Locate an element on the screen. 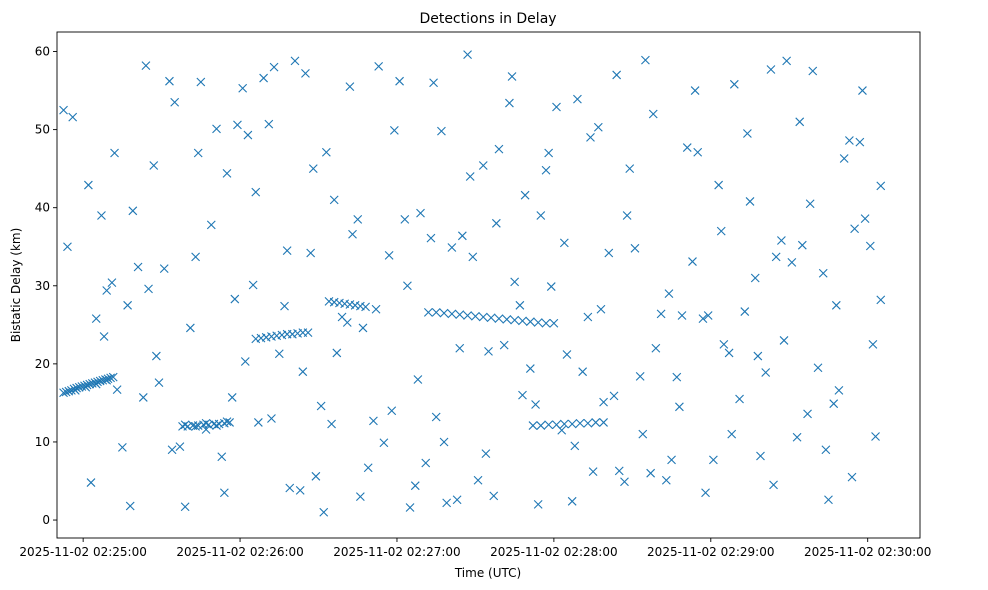 Image resolution: width=988 pixels, height=590 pixels. y-axis-ticks: 0 10 20 30 40 50 60 is located at coordinates (46, 286).